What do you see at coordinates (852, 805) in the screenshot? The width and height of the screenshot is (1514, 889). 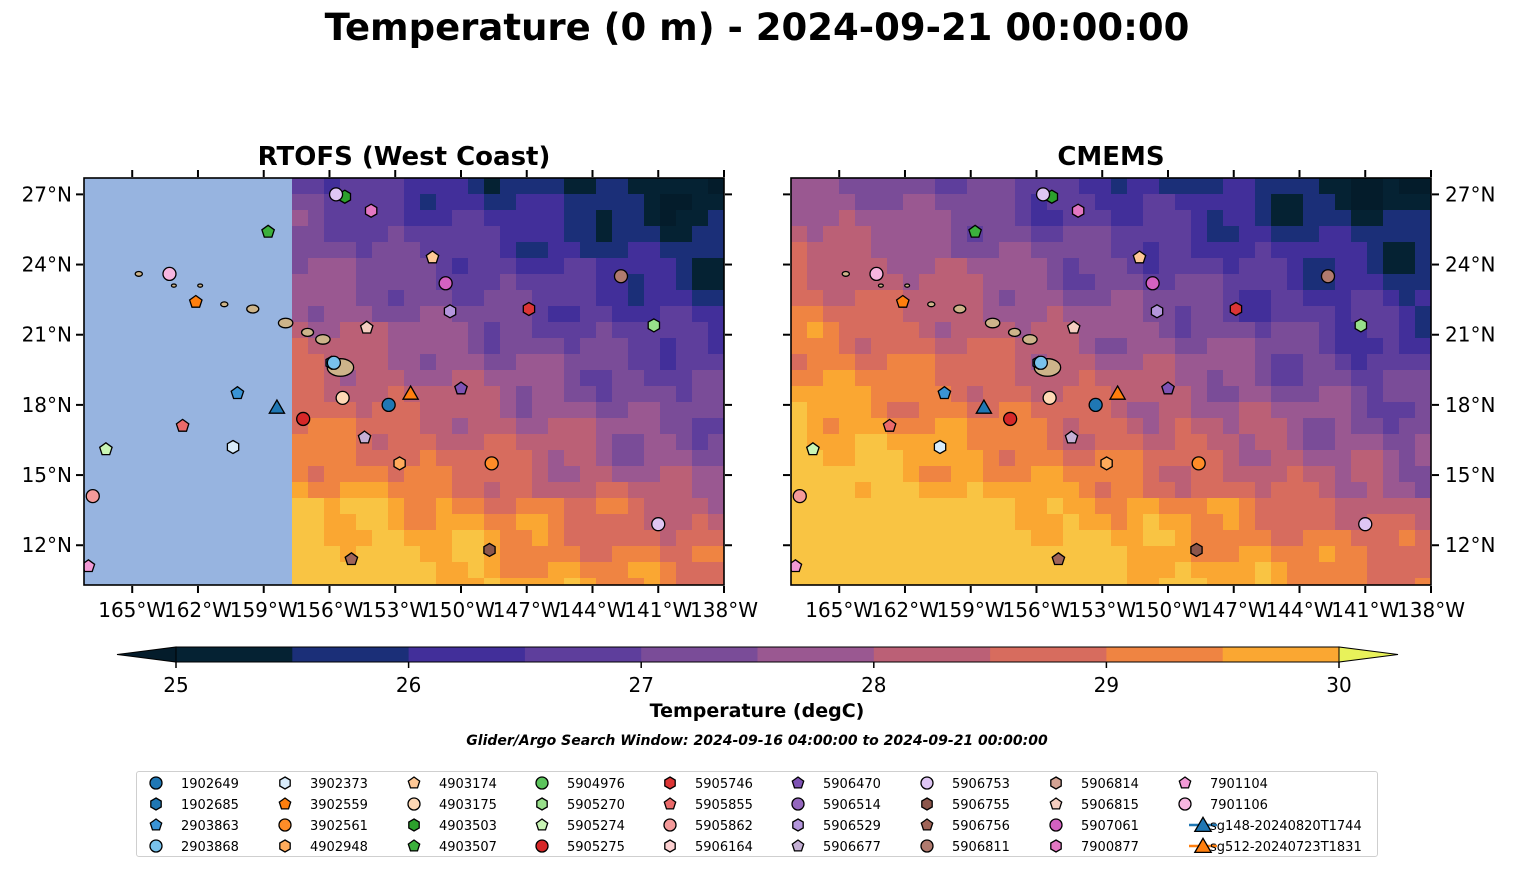 I see `legend-label-5906514: 5906514` at bounding box center [852, 805].